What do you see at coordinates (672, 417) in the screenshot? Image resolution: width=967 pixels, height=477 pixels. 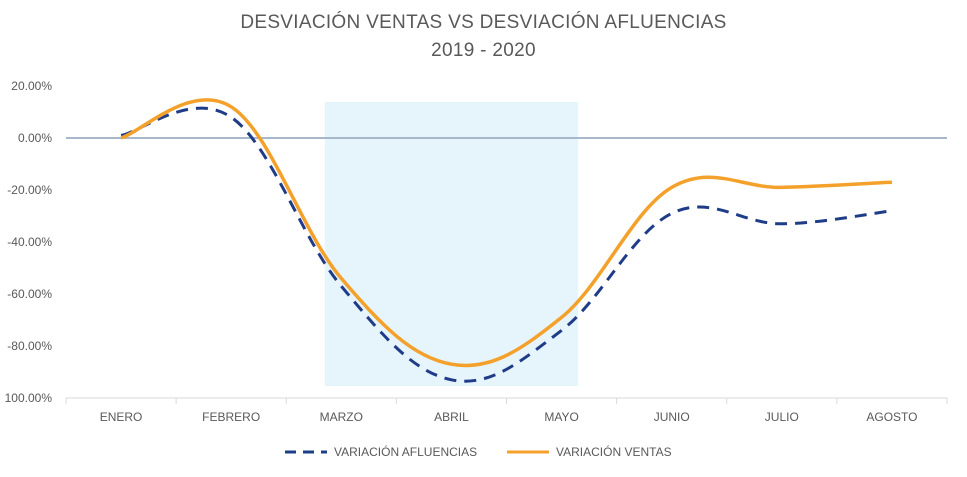 I see `x-tick-label: JUNIO` at bounding box center [672, 417].